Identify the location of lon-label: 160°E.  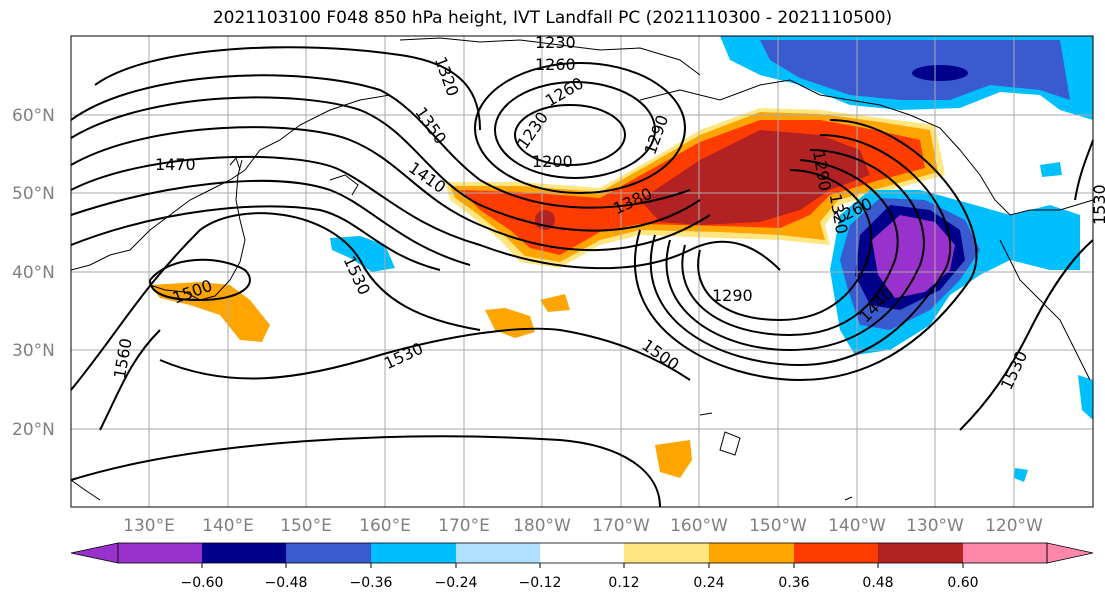
(385, 526).